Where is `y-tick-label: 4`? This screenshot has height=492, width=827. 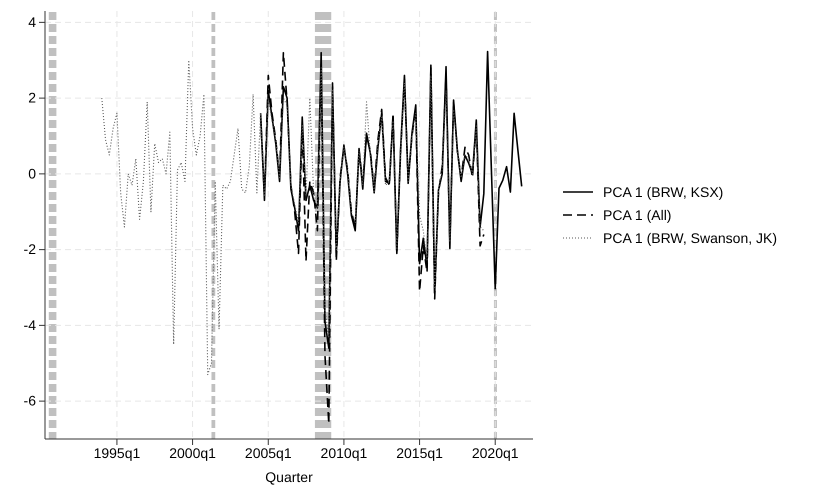
y-tick-label: 4 is located at coordinates (32, 22).